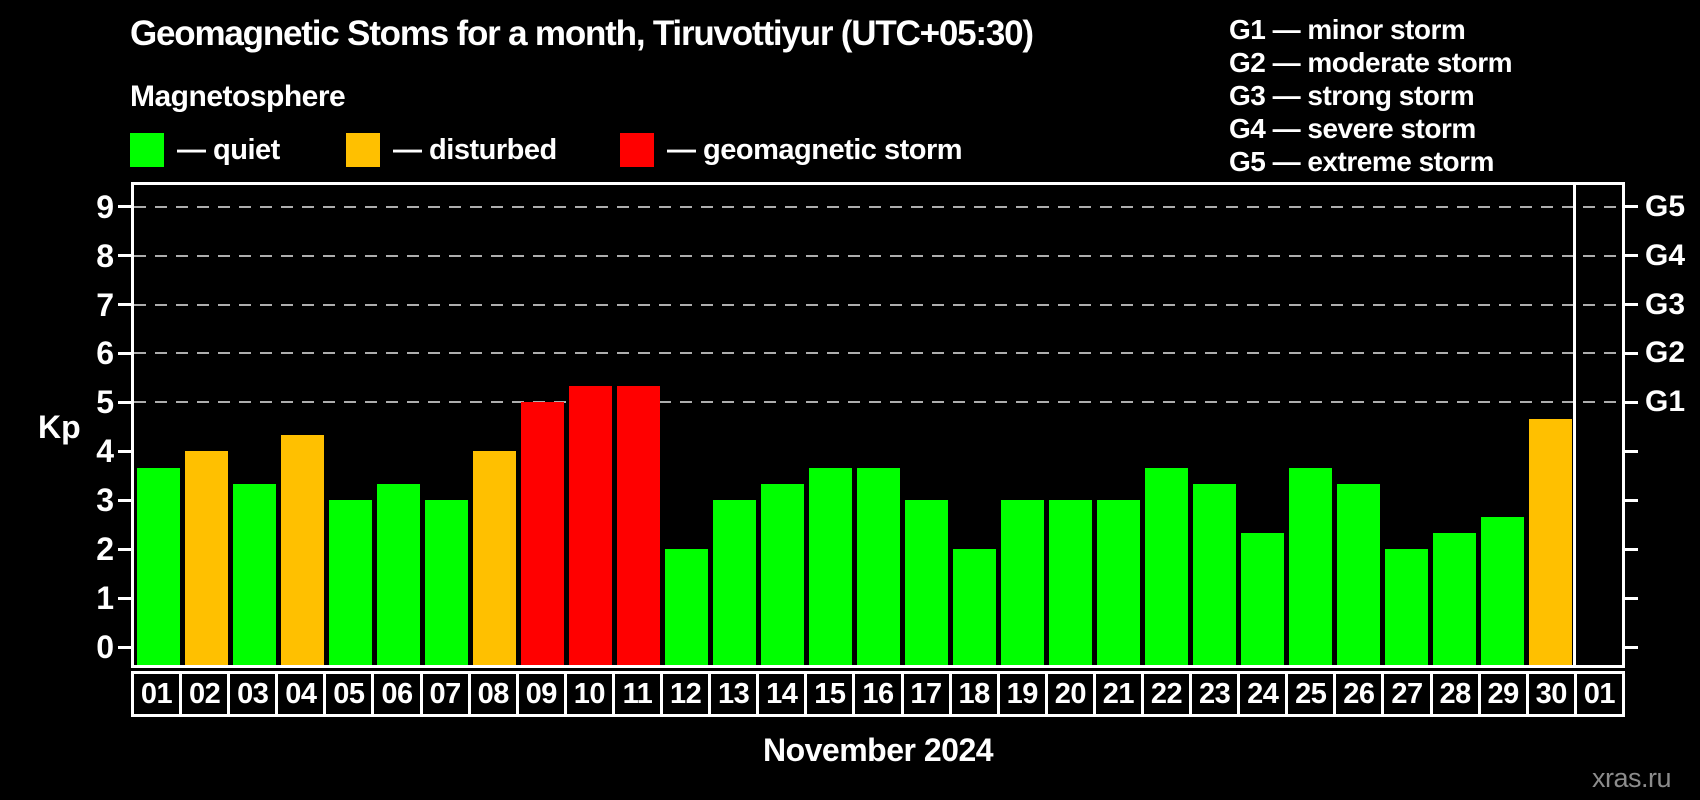  Describe the element at coordinates (1665, 402) in the screenshot. I see `g-axis-label-G1: G1` at that location.